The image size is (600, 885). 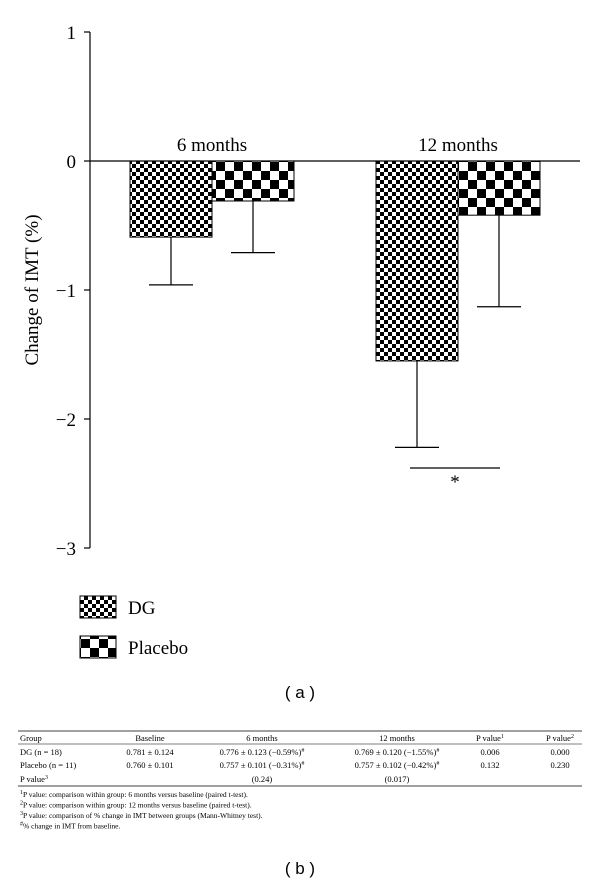 I want to click on table-cell: 0.757 ± 0.102 (−0.42%)#, so click(x=397, y=765).